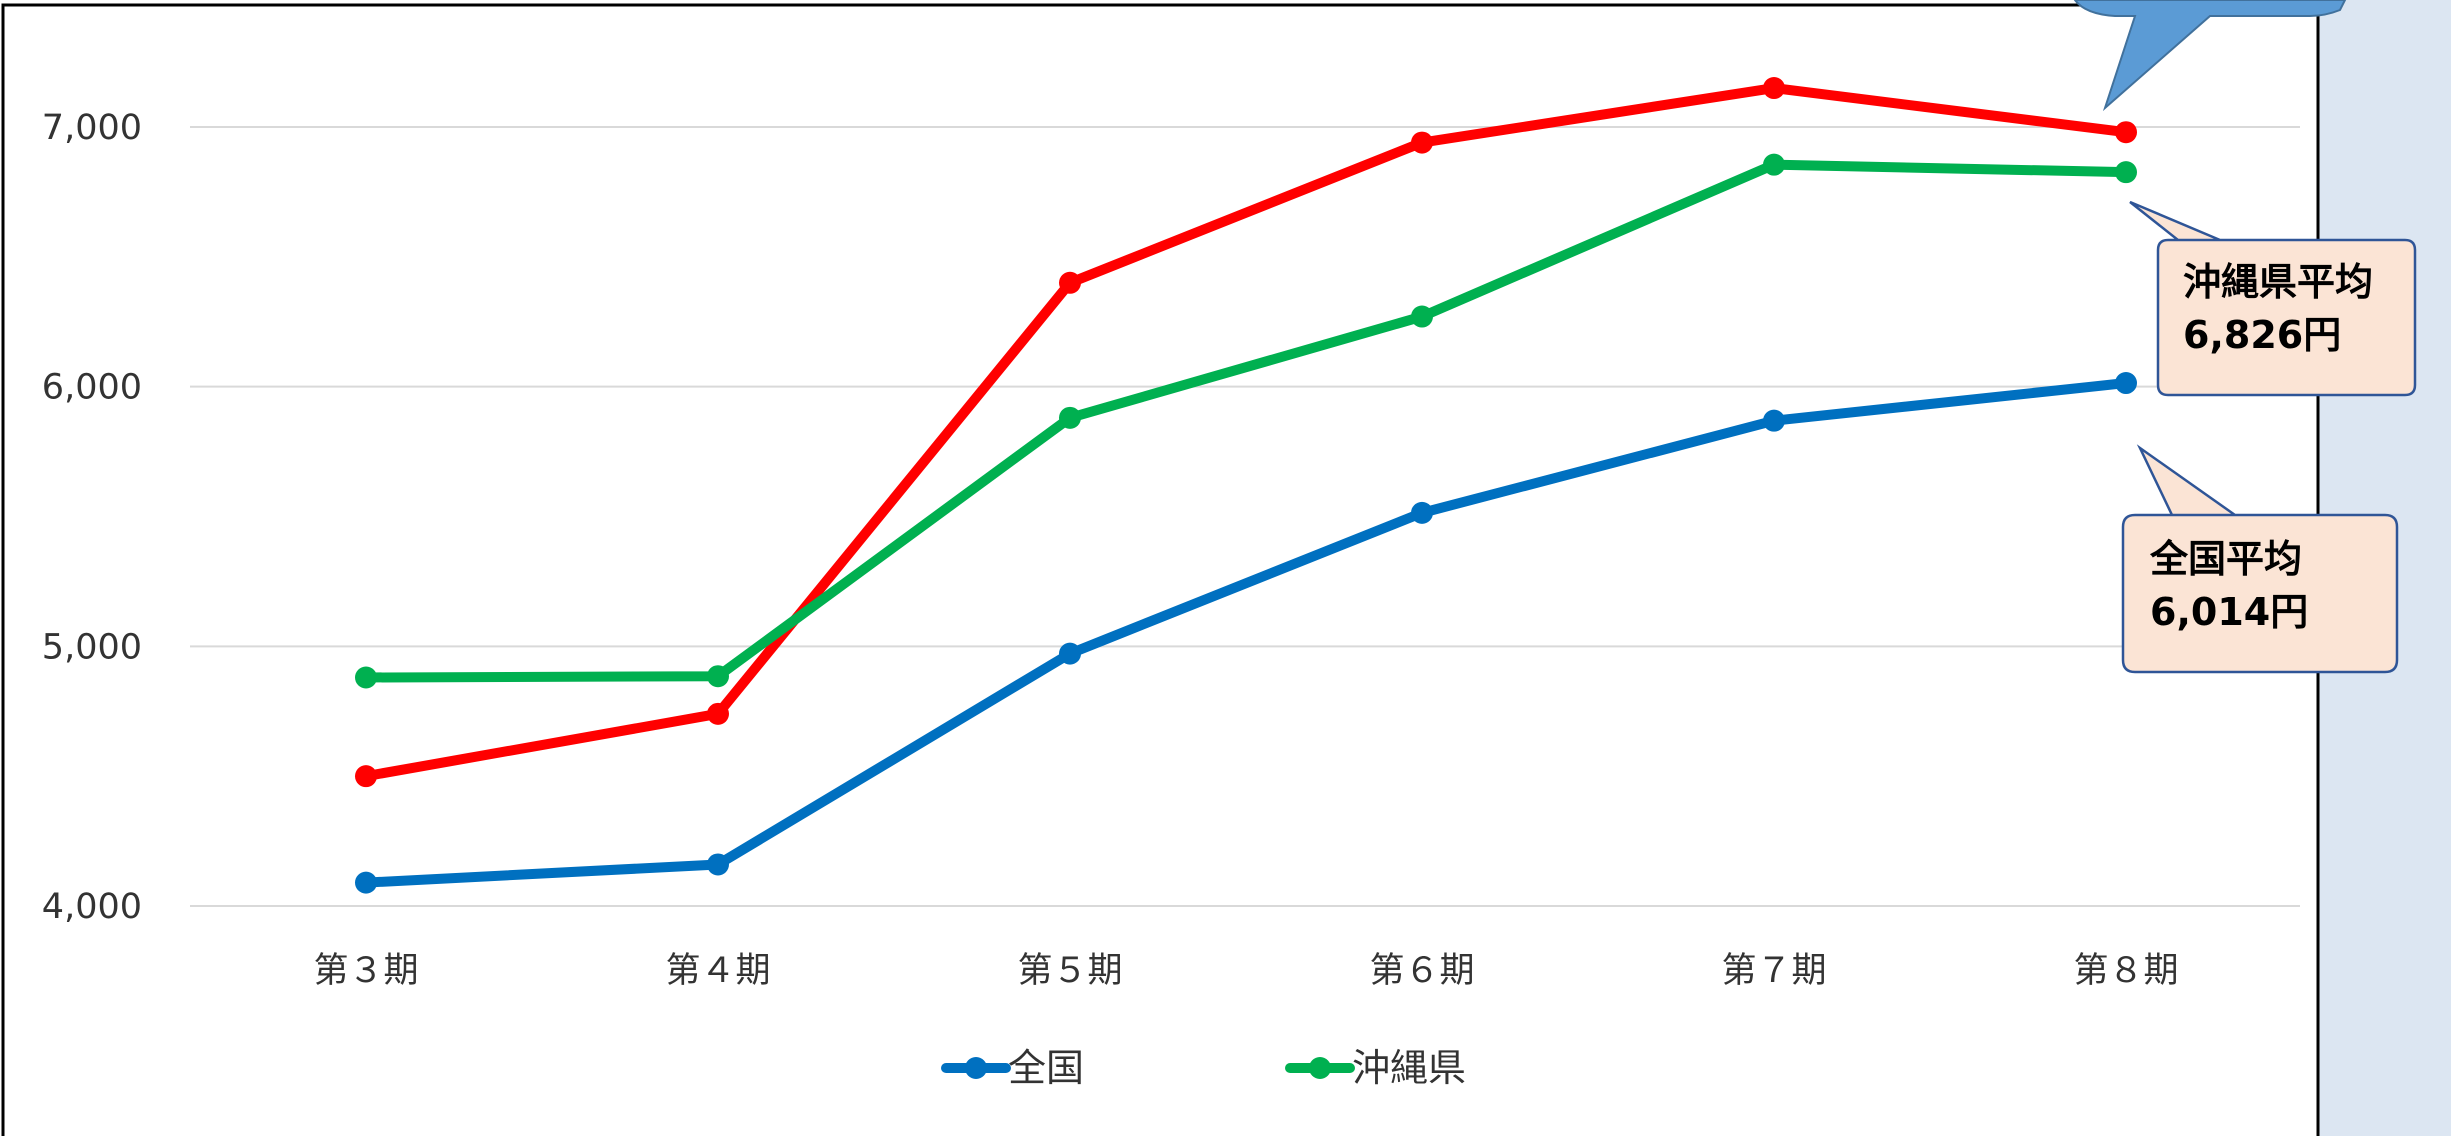 This screenshot has height=1136, width=2451. Describe the element at coordinates (1773, 971) in the screenshot. I see `x-tick-label: 第７期` at that location.